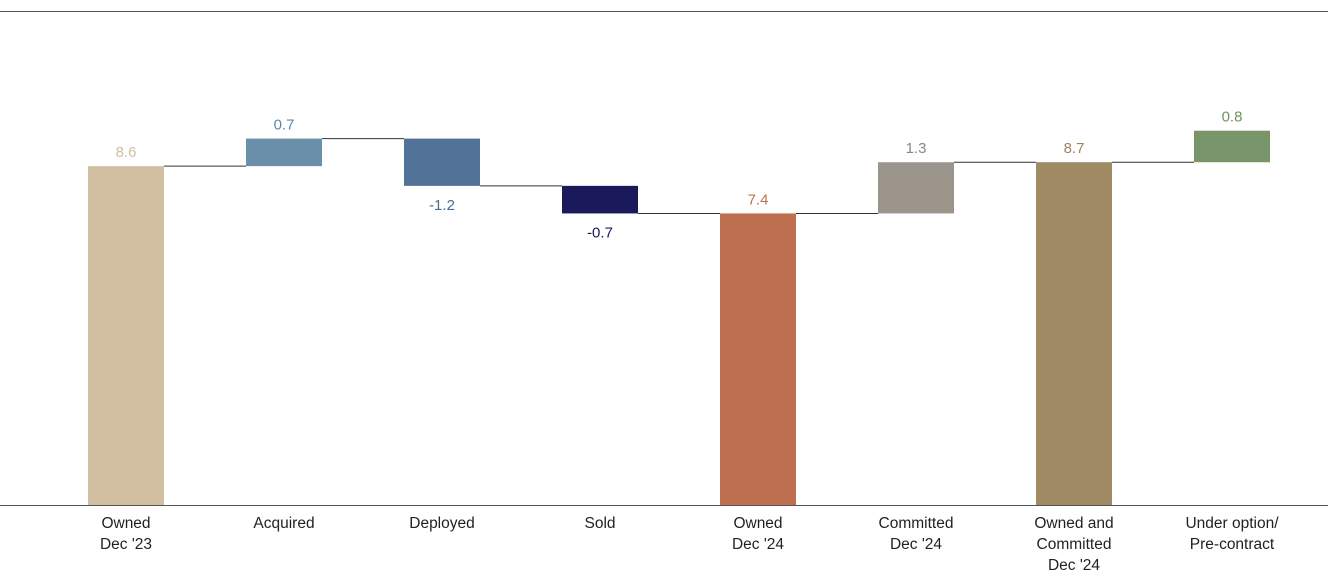 Image resolution: width=1328 pixels, height=577 pixels. I want to click on category-label-3: Sold, so click(599, 523).